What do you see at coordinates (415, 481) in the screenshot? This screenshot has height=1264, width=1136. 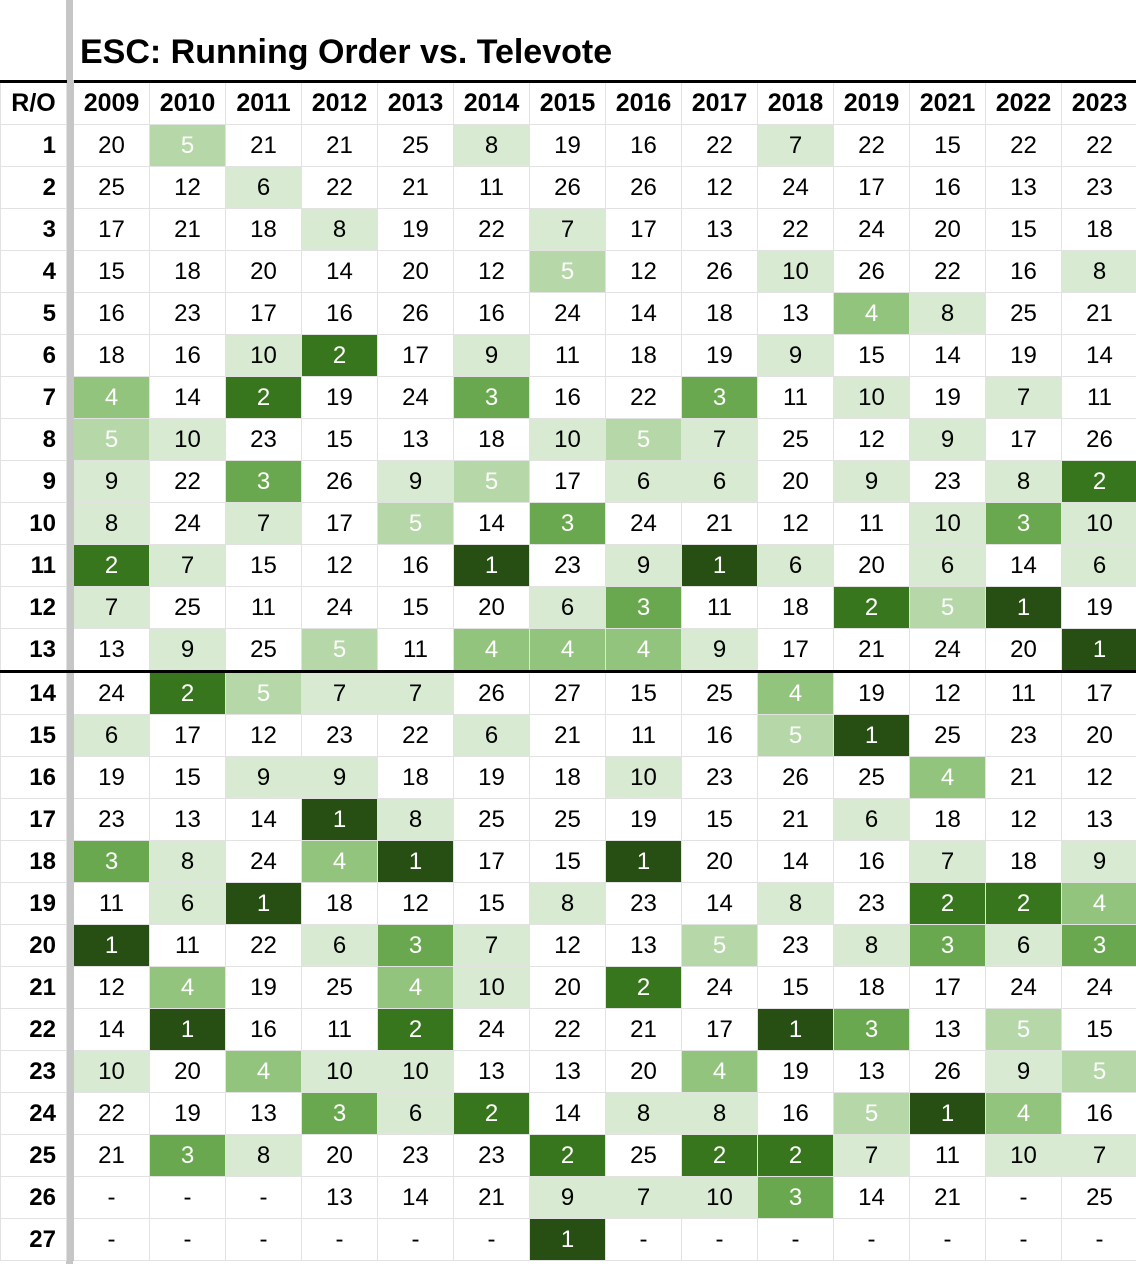 I see `televote-rank-cell: 9` at bounding box center [415, 481].